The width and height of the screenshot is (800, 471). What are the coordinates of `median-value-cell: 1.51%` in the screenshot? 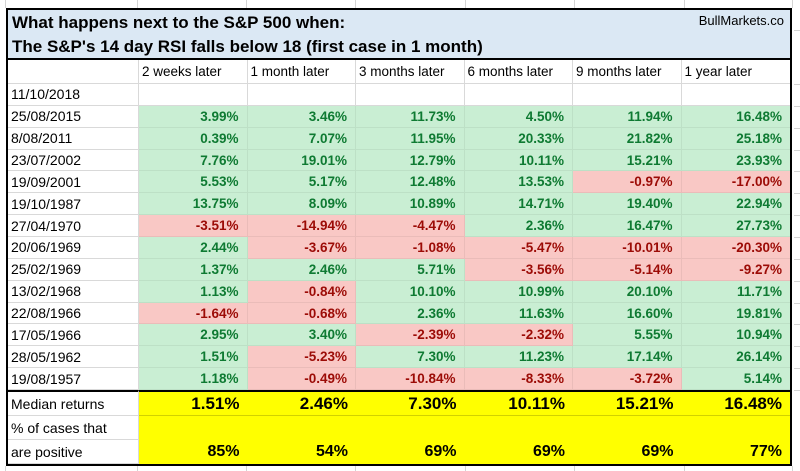 It's located at (193, 403).